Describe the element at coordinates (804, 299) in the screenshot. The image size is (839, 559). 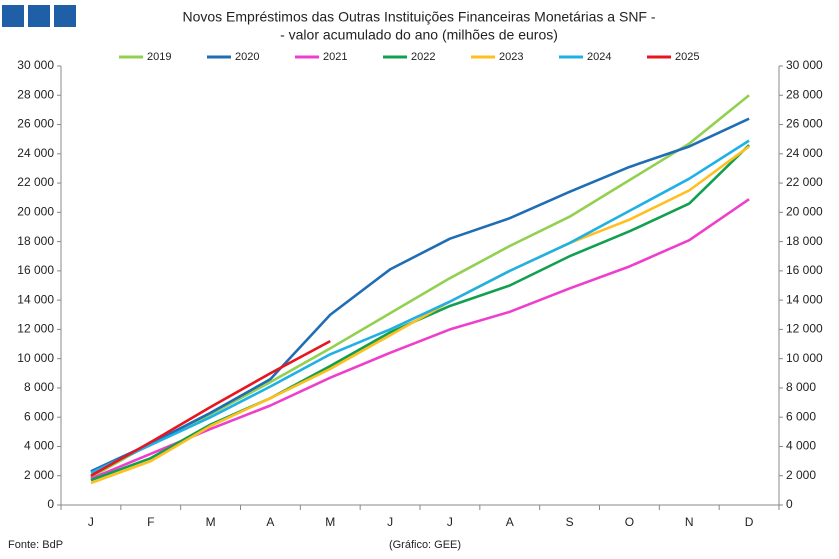
I see `y2-tick-label: 14 000` at that location.